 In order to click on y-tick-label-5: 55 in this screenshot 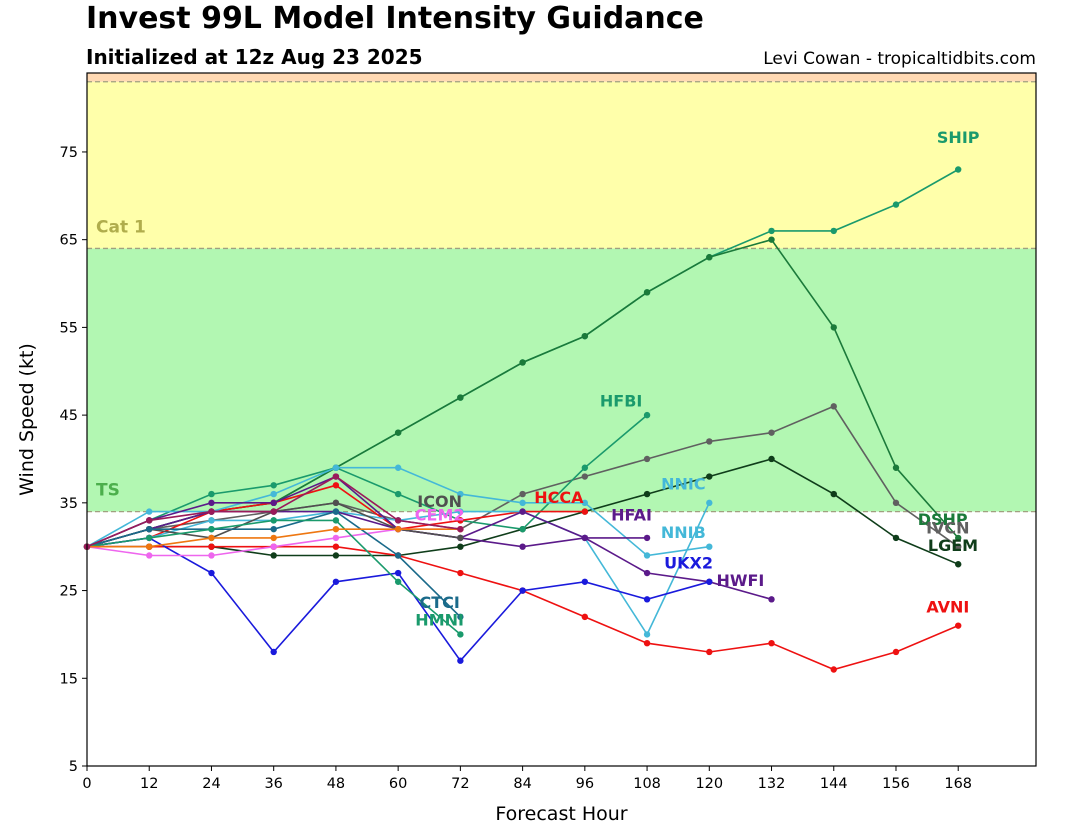, I will do `click(69, 328)`.